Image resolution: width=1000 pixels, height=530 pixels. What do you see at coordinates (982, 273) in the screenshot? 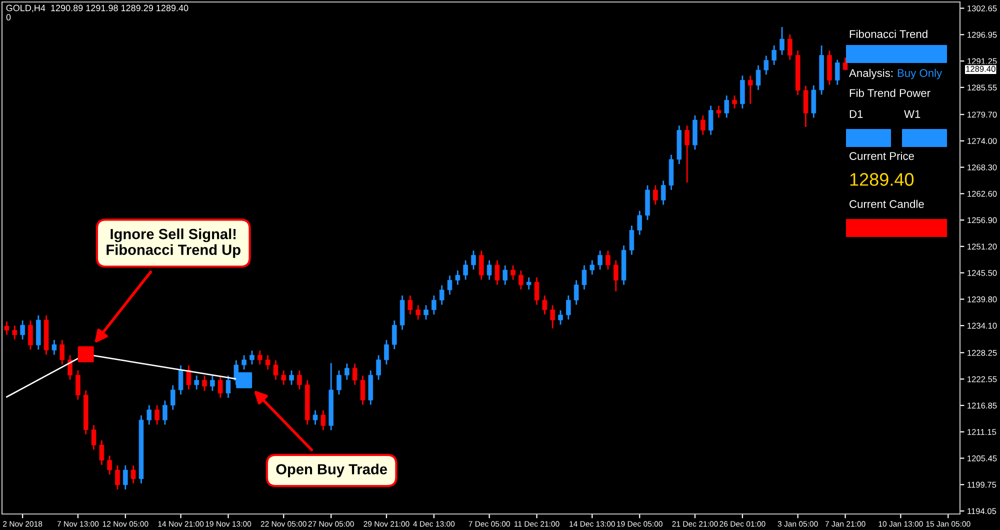
I see `y-tick-label: 1245.50` at bounding box center [982, 273].